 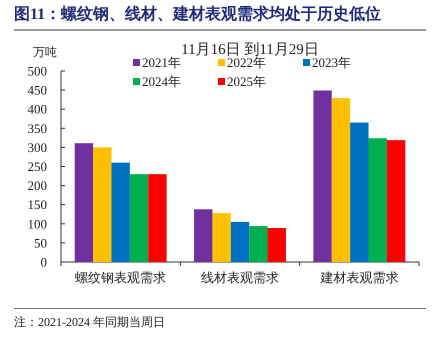 What do you see at coordinates (220, 17) in the screenshot?
I see `chart-title: 图11：螺纹钢、线材、建材表观需求均处于历史低位` at bounding box center [220, 17].